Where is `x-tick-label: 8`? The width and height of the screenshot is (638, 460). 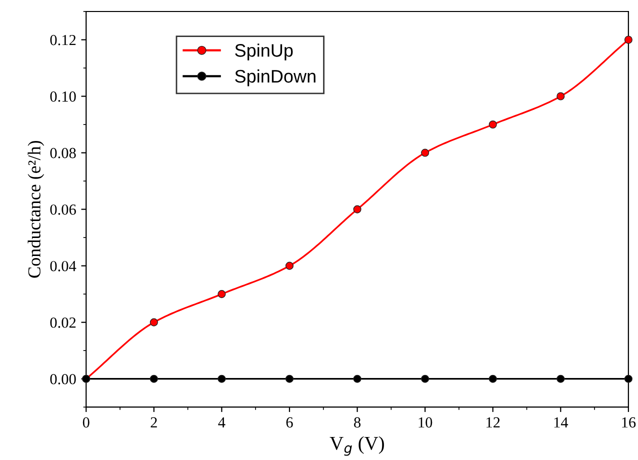 x-tick-label: 8 is located at coordinates (357, 422).